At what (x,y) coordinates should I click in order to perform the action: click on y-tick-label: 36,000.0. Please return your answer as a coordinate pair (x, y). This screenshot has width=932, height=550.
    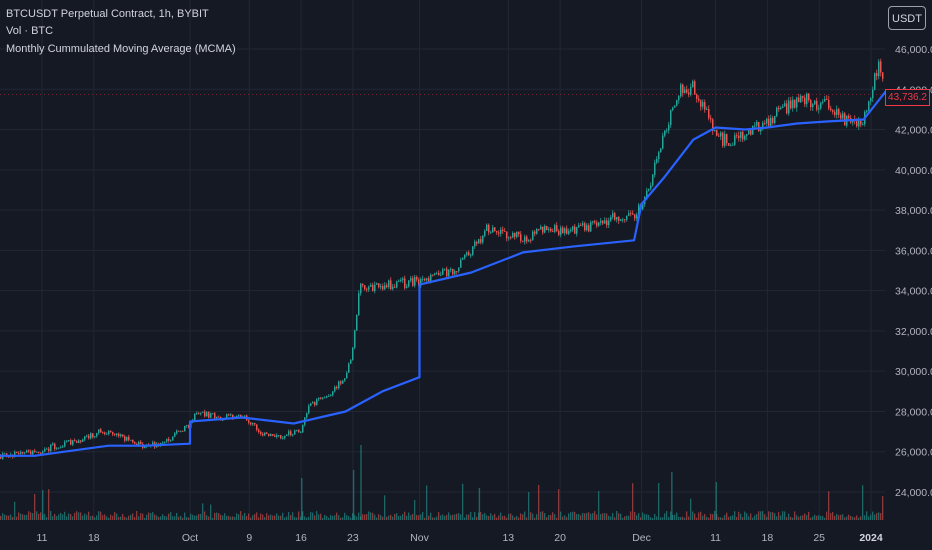
    Looking at the image, I should click on (913, 251).